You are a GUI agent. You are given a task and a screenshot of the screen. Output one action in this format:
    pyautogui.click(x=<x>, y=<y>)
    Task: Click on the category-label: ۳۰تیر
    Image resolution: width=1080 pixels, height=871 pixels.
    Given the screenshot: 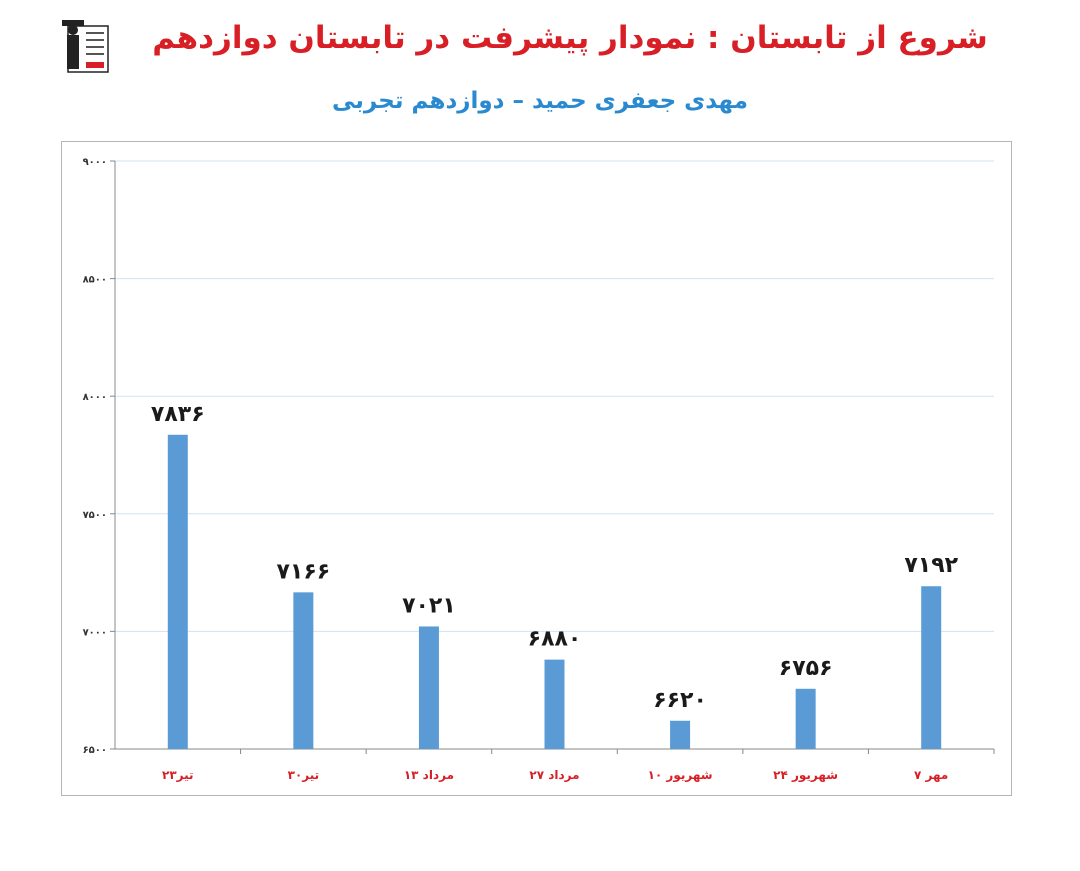 What is the action you would take?
    pyautogui.click(x=304, y=775)
    